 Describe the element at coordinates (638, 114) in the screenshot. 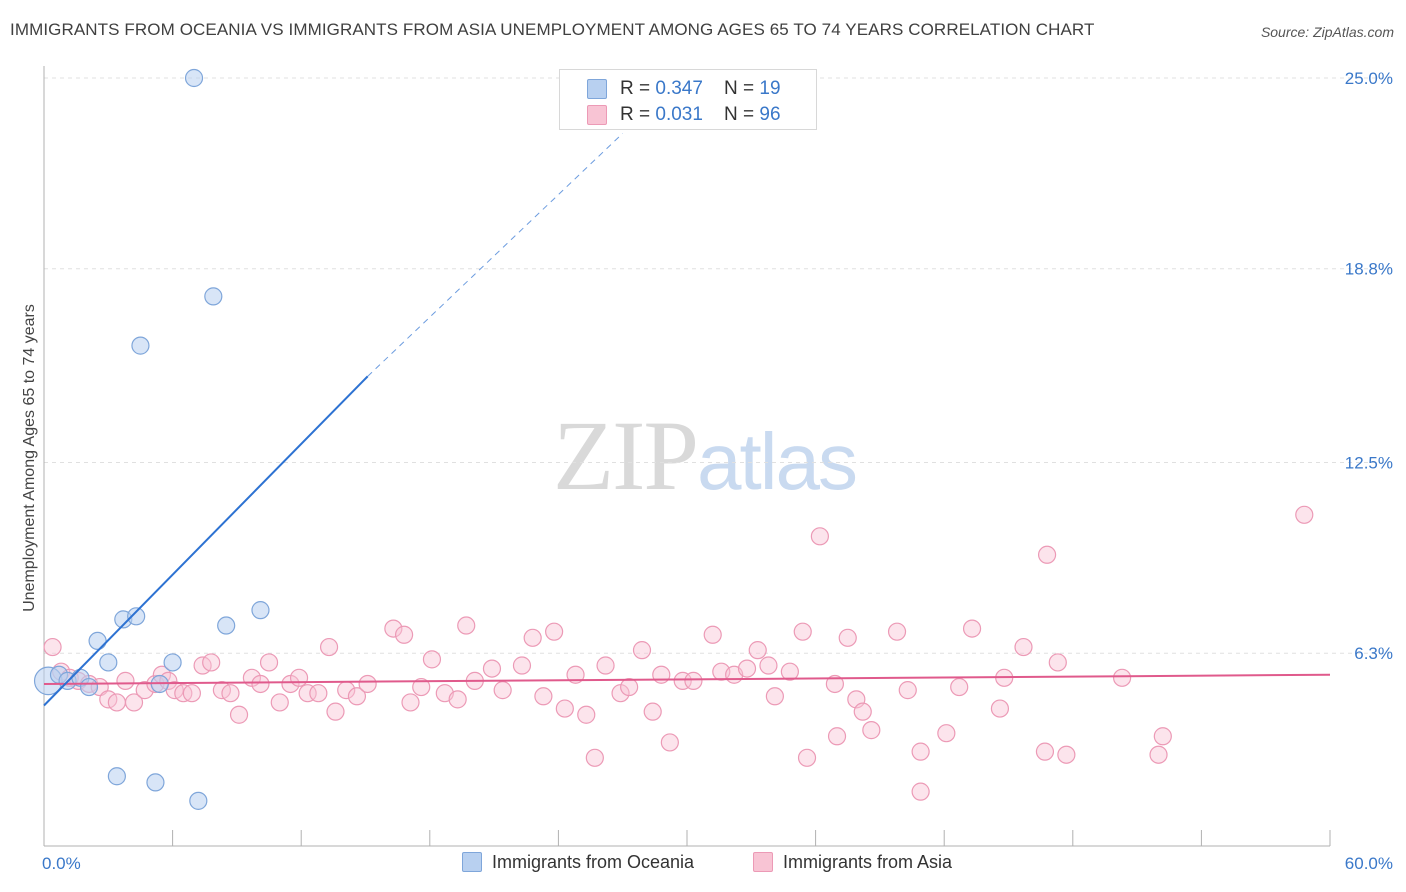

I see `legend-r-label: R =` at that location.